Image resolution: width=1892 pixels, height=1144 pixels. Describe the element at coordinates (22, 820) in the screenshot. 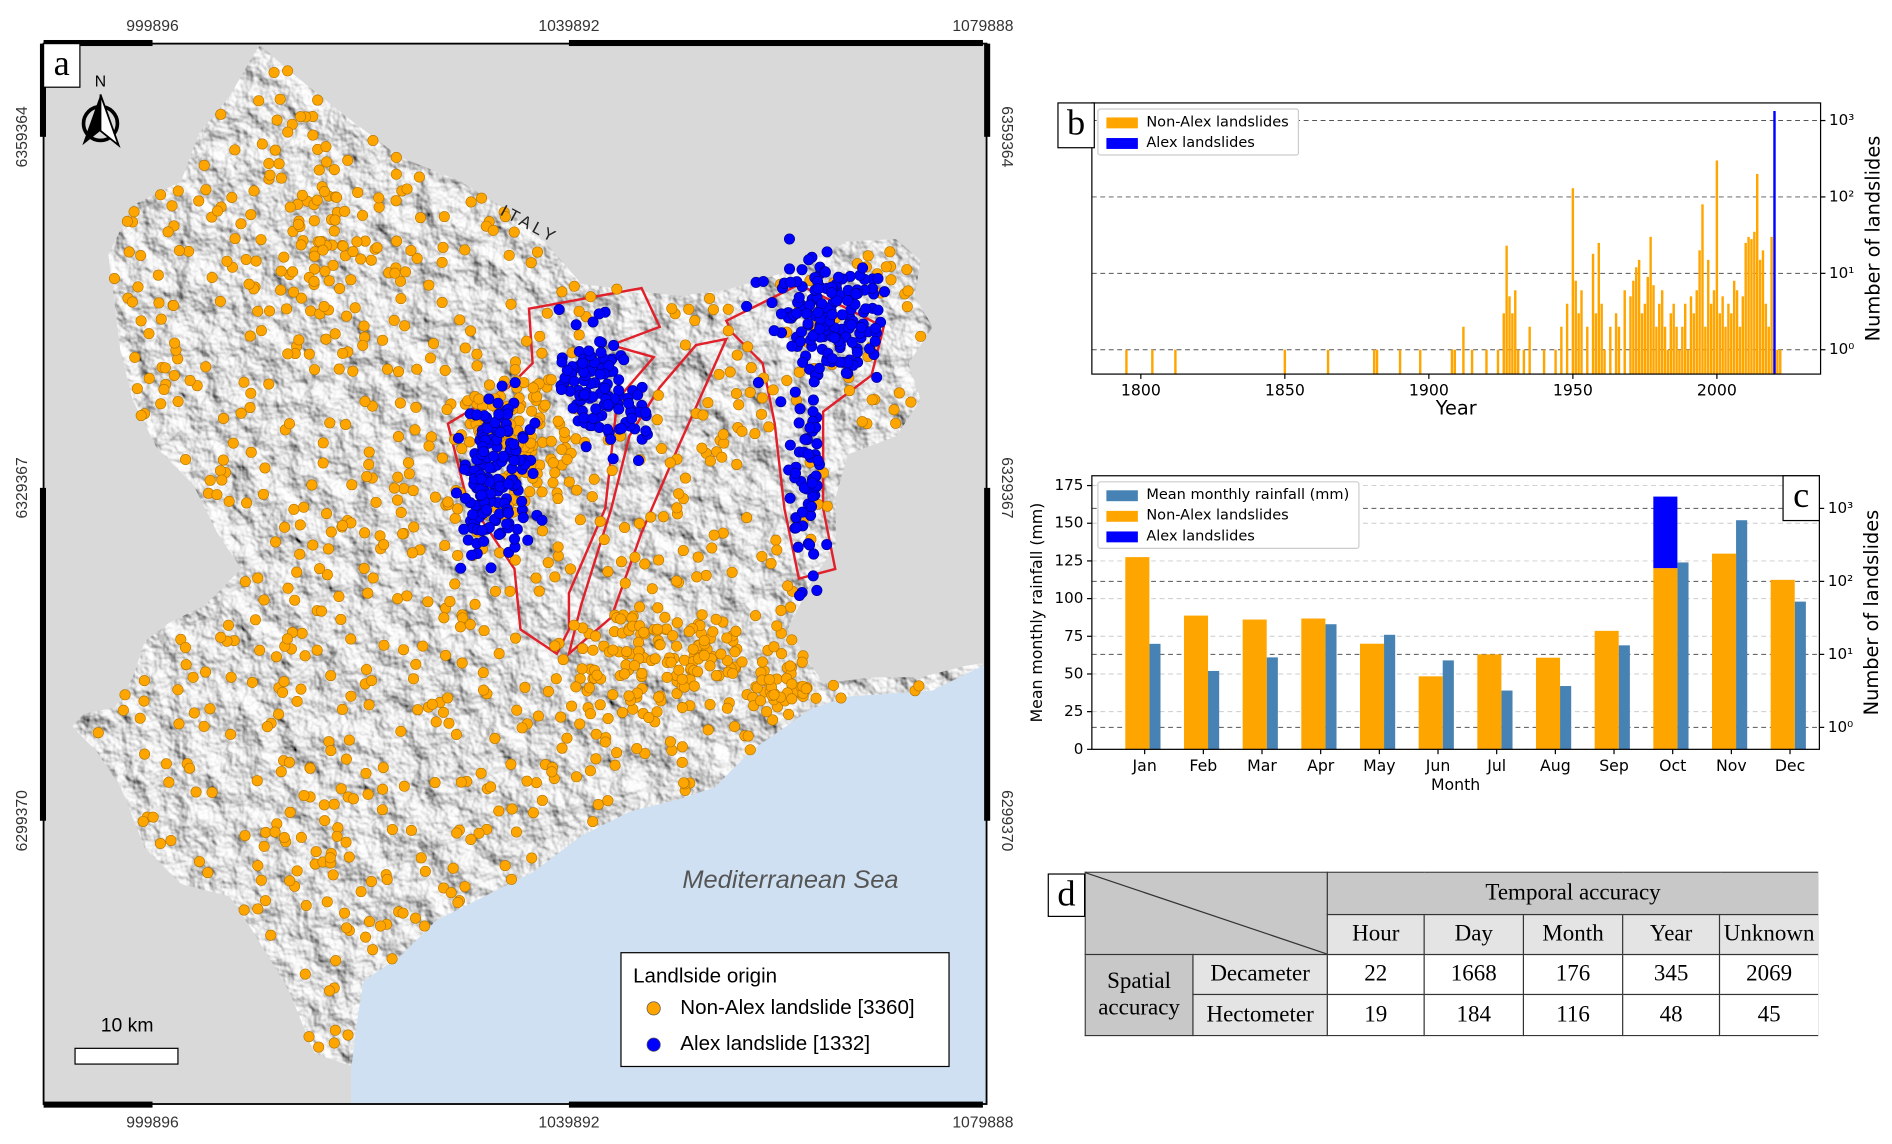

I see `map-y-coordinate: 6299370` at that location.